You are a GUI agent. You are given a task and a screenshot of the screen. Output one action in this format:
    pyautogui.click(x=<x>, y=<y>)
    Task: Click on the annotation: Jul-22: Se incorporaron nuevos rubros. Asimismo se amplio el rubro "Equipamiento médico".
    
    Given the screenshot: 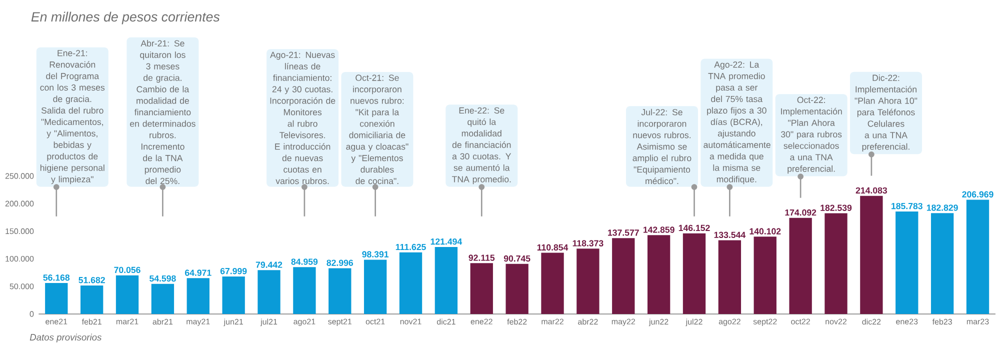 What is the action you would take?
    pyautogui.click(x=662, y=146)
    